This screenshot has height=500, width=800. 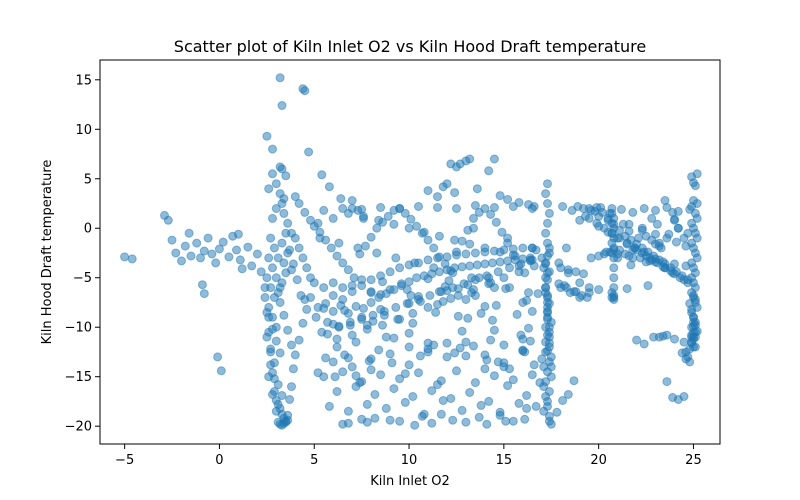 What do you see at coordinates (78, 427) in the screenshot?
I see `y-tick-label: −20` at bounding box center [78, 427].